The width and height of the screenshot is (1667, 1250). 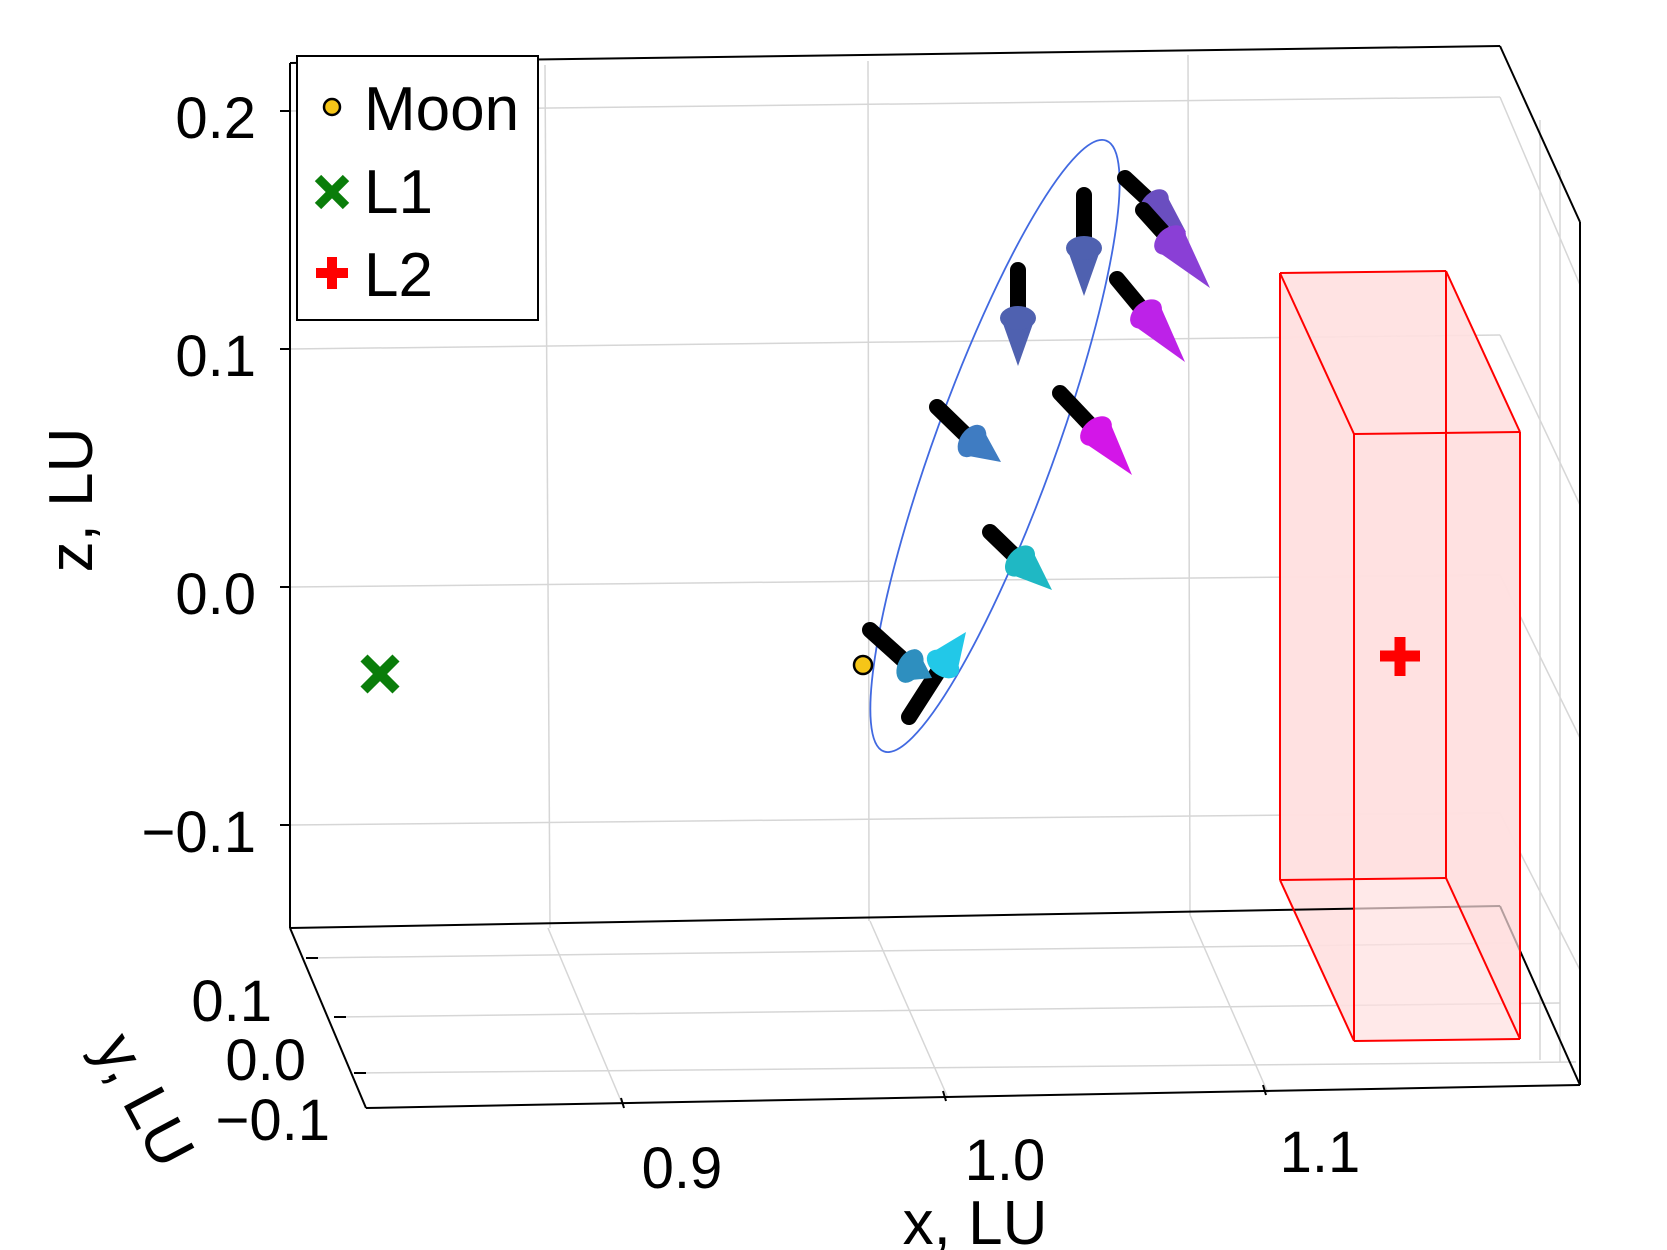 What do you see at coordinates (215, 594) in the screenshot?
I see `z-tick-label: 0.0` at bounding box center [215, 594].